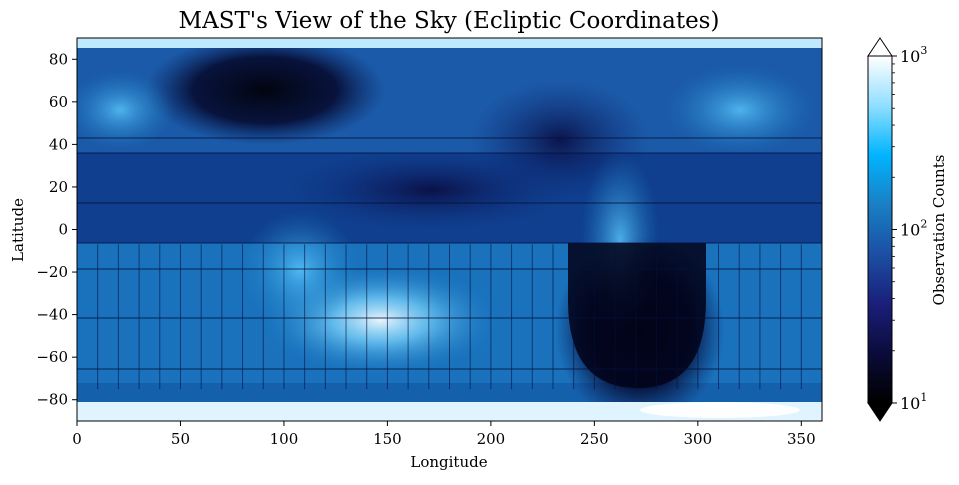 The height and width of the screenshot is (485, 959). What do you see at coordinates (52, 357) in the screenshot?
I see `y-tick-label: −60` at bounding box center [52, 357].